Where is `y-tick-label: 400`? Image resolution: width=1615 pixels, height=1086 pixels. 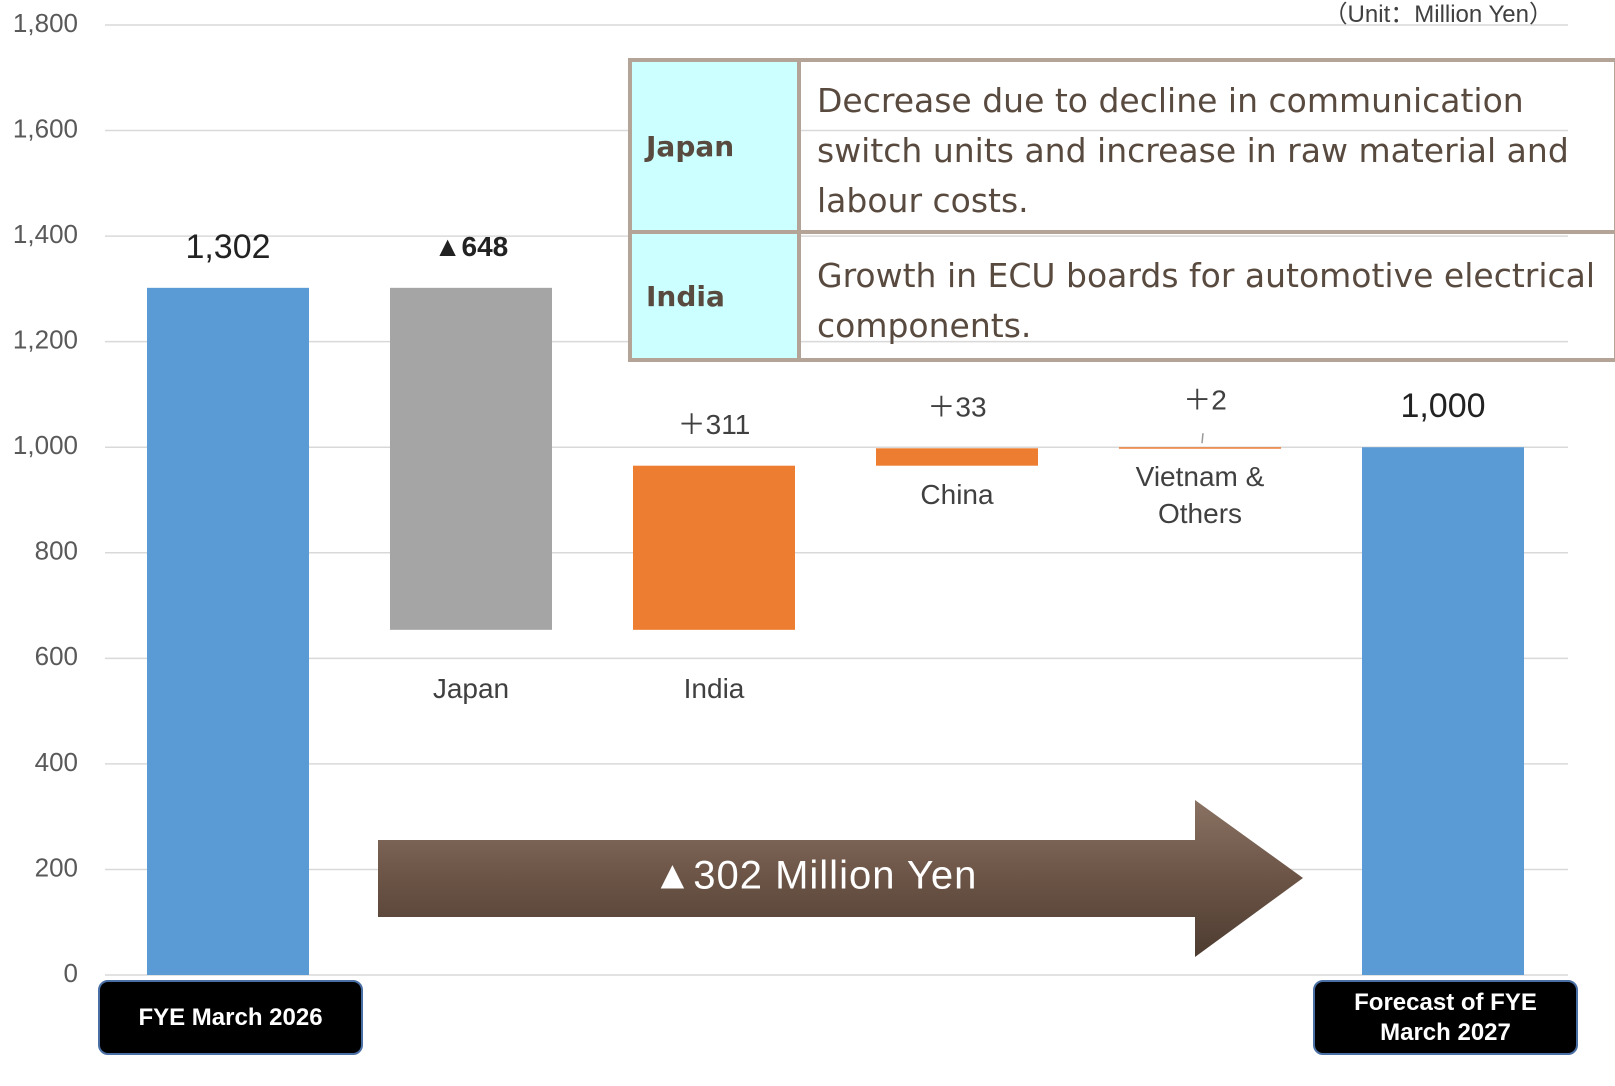 y-tick-label: 400 is located at coordinates (56, 762).